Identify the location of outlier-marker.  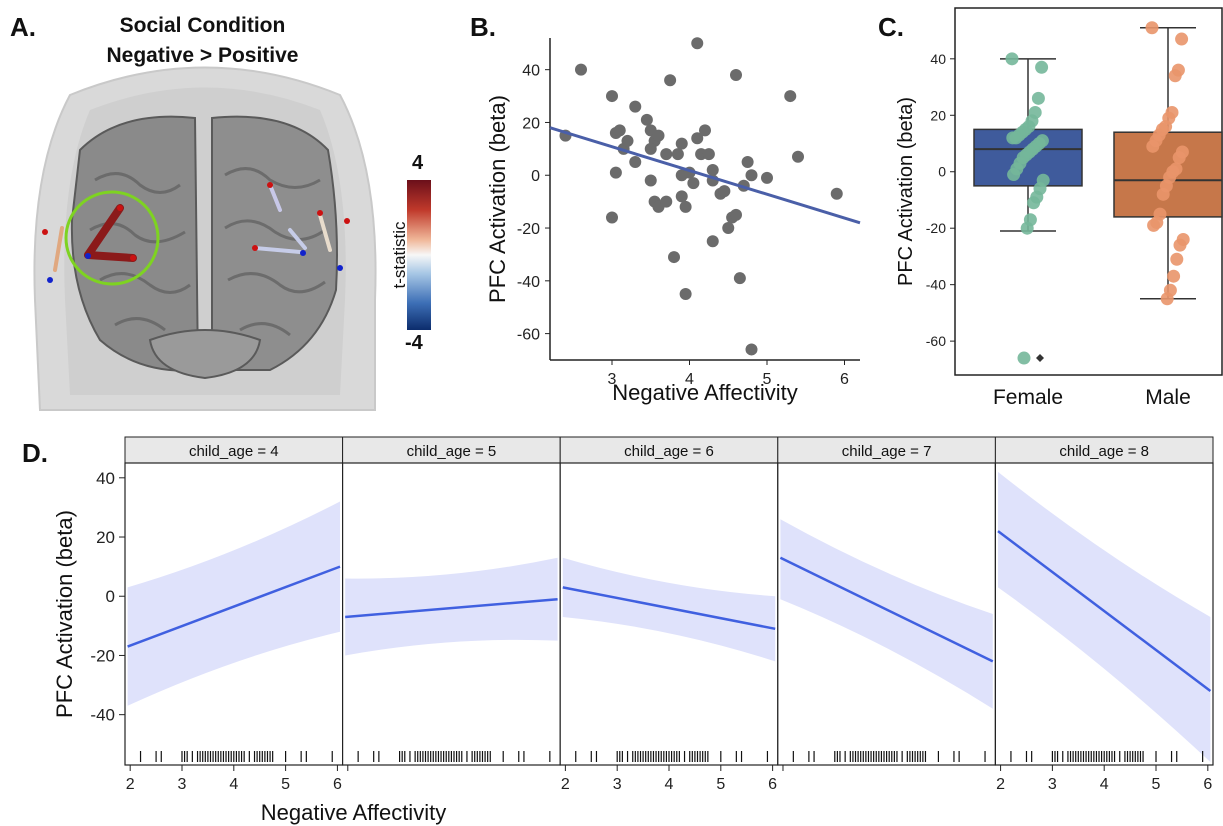
(1040, 358).